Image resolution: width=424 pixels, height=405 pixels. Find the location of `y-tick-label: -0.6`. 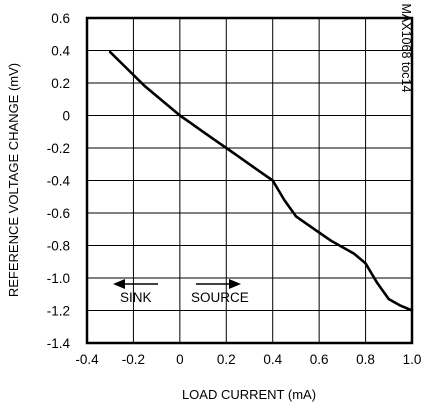

y-tick-label: -0.6 is located at coordinates (58, 213).